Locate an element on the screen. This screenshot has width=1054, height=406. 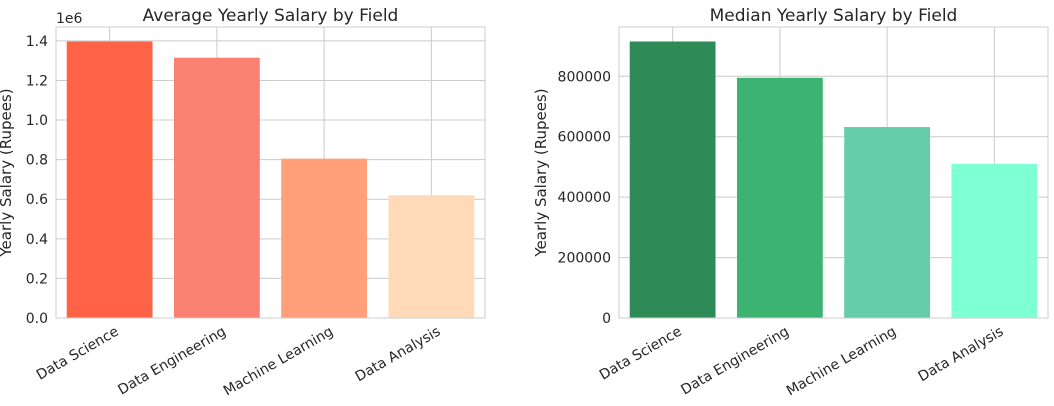
y-tick-label: 400000 is located at coordinates (584, 198).